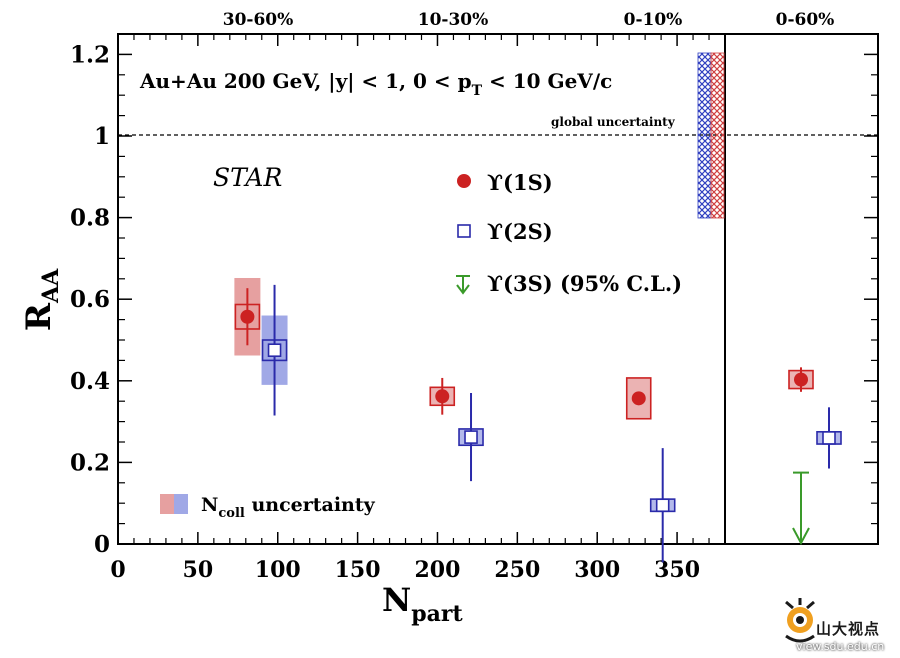  I want to click on y-tick-label: 0.8, so click(90, 218).